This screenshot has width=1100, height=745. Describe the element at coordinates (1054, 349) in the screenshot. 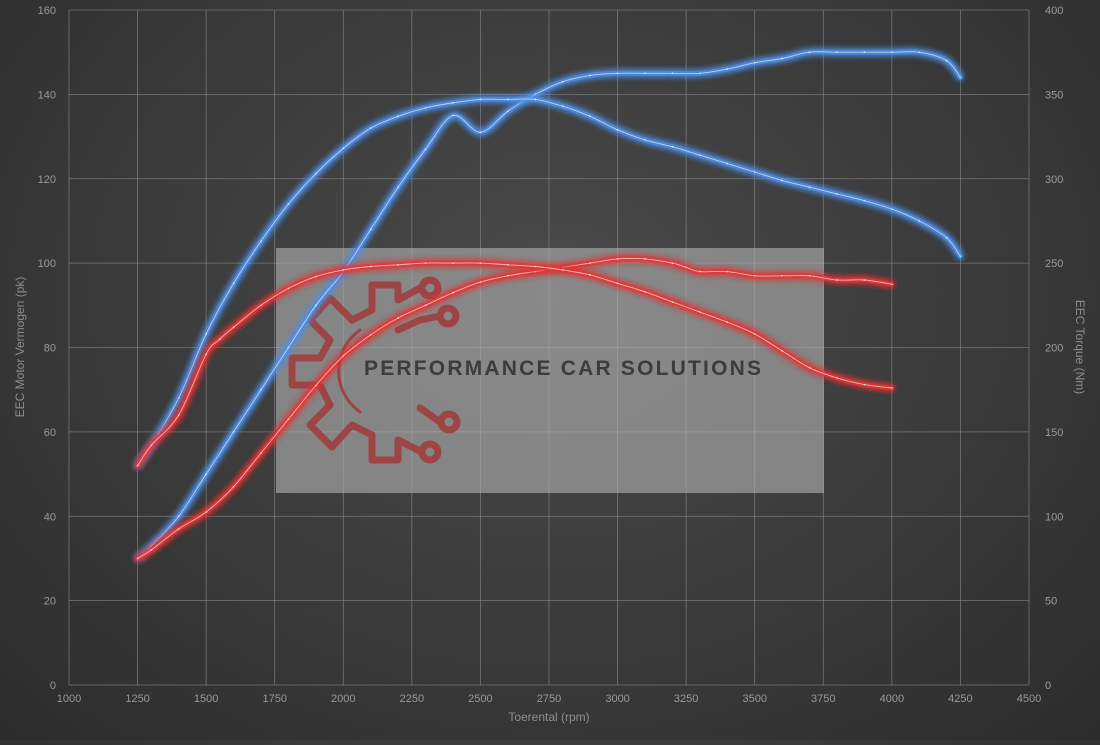

I see `y-right-tick-label: 200` at that location.